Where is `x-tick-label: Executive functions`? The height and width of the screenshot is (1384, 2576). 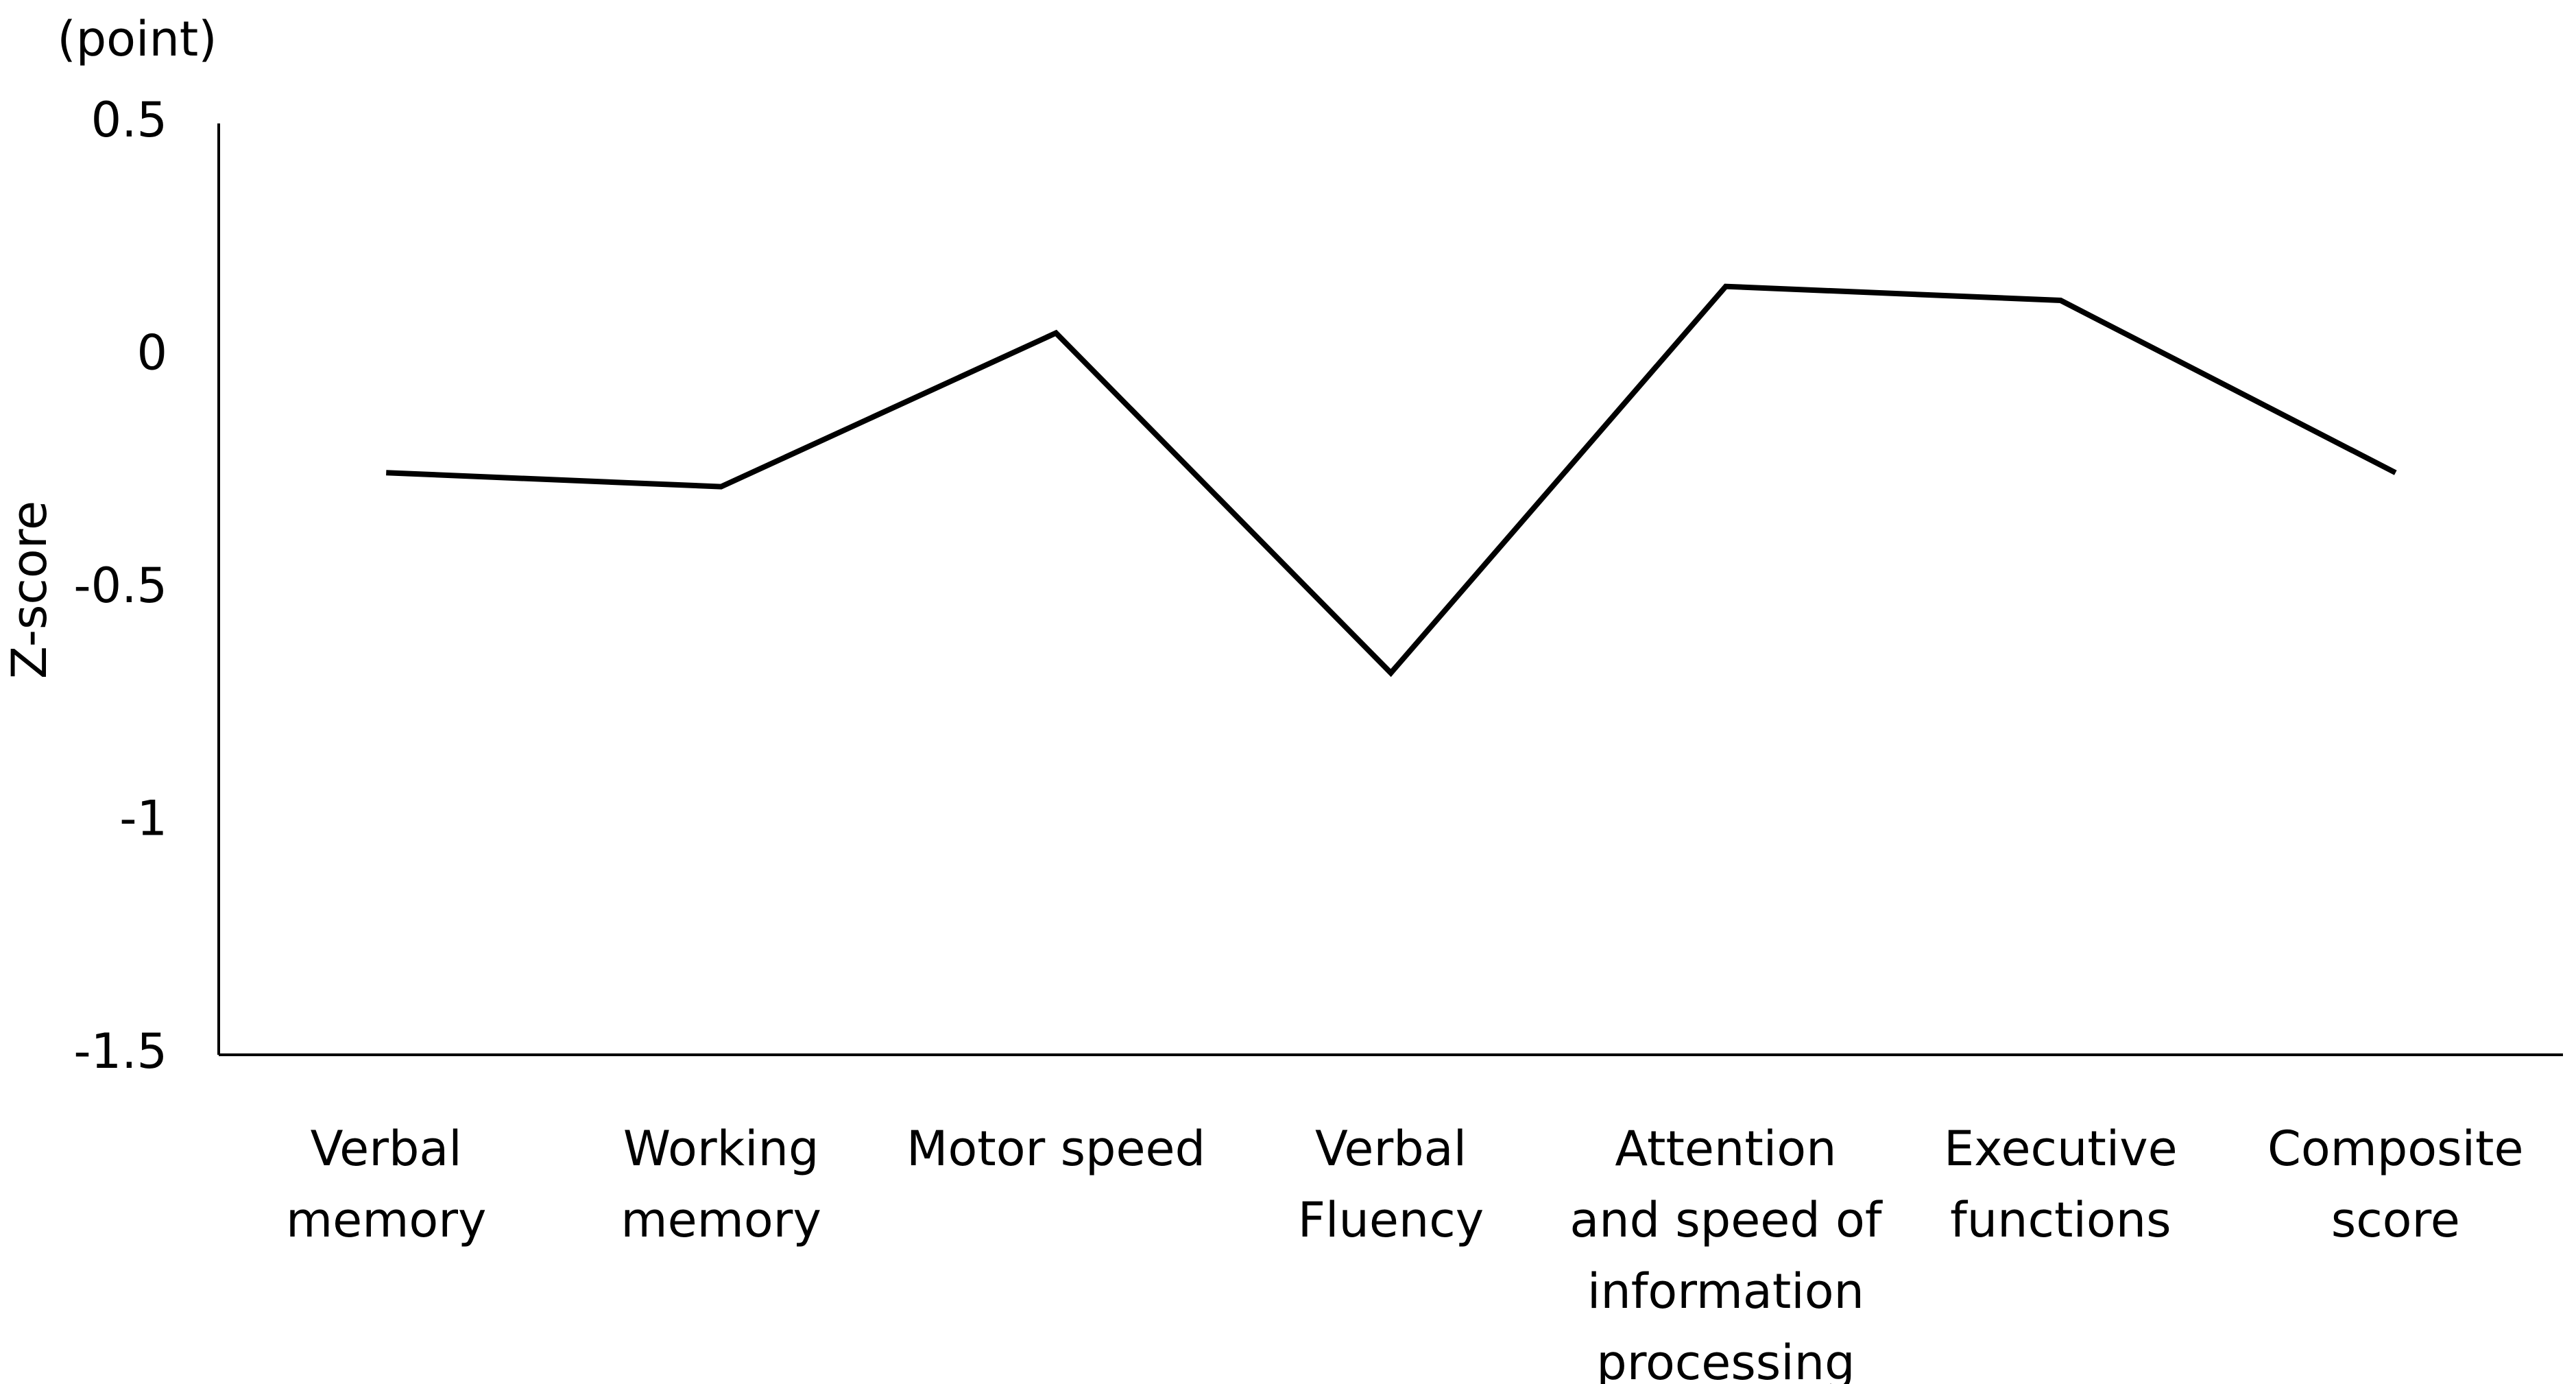 x-tick-label: Executive functions is located at coordinates (2060, 1184).